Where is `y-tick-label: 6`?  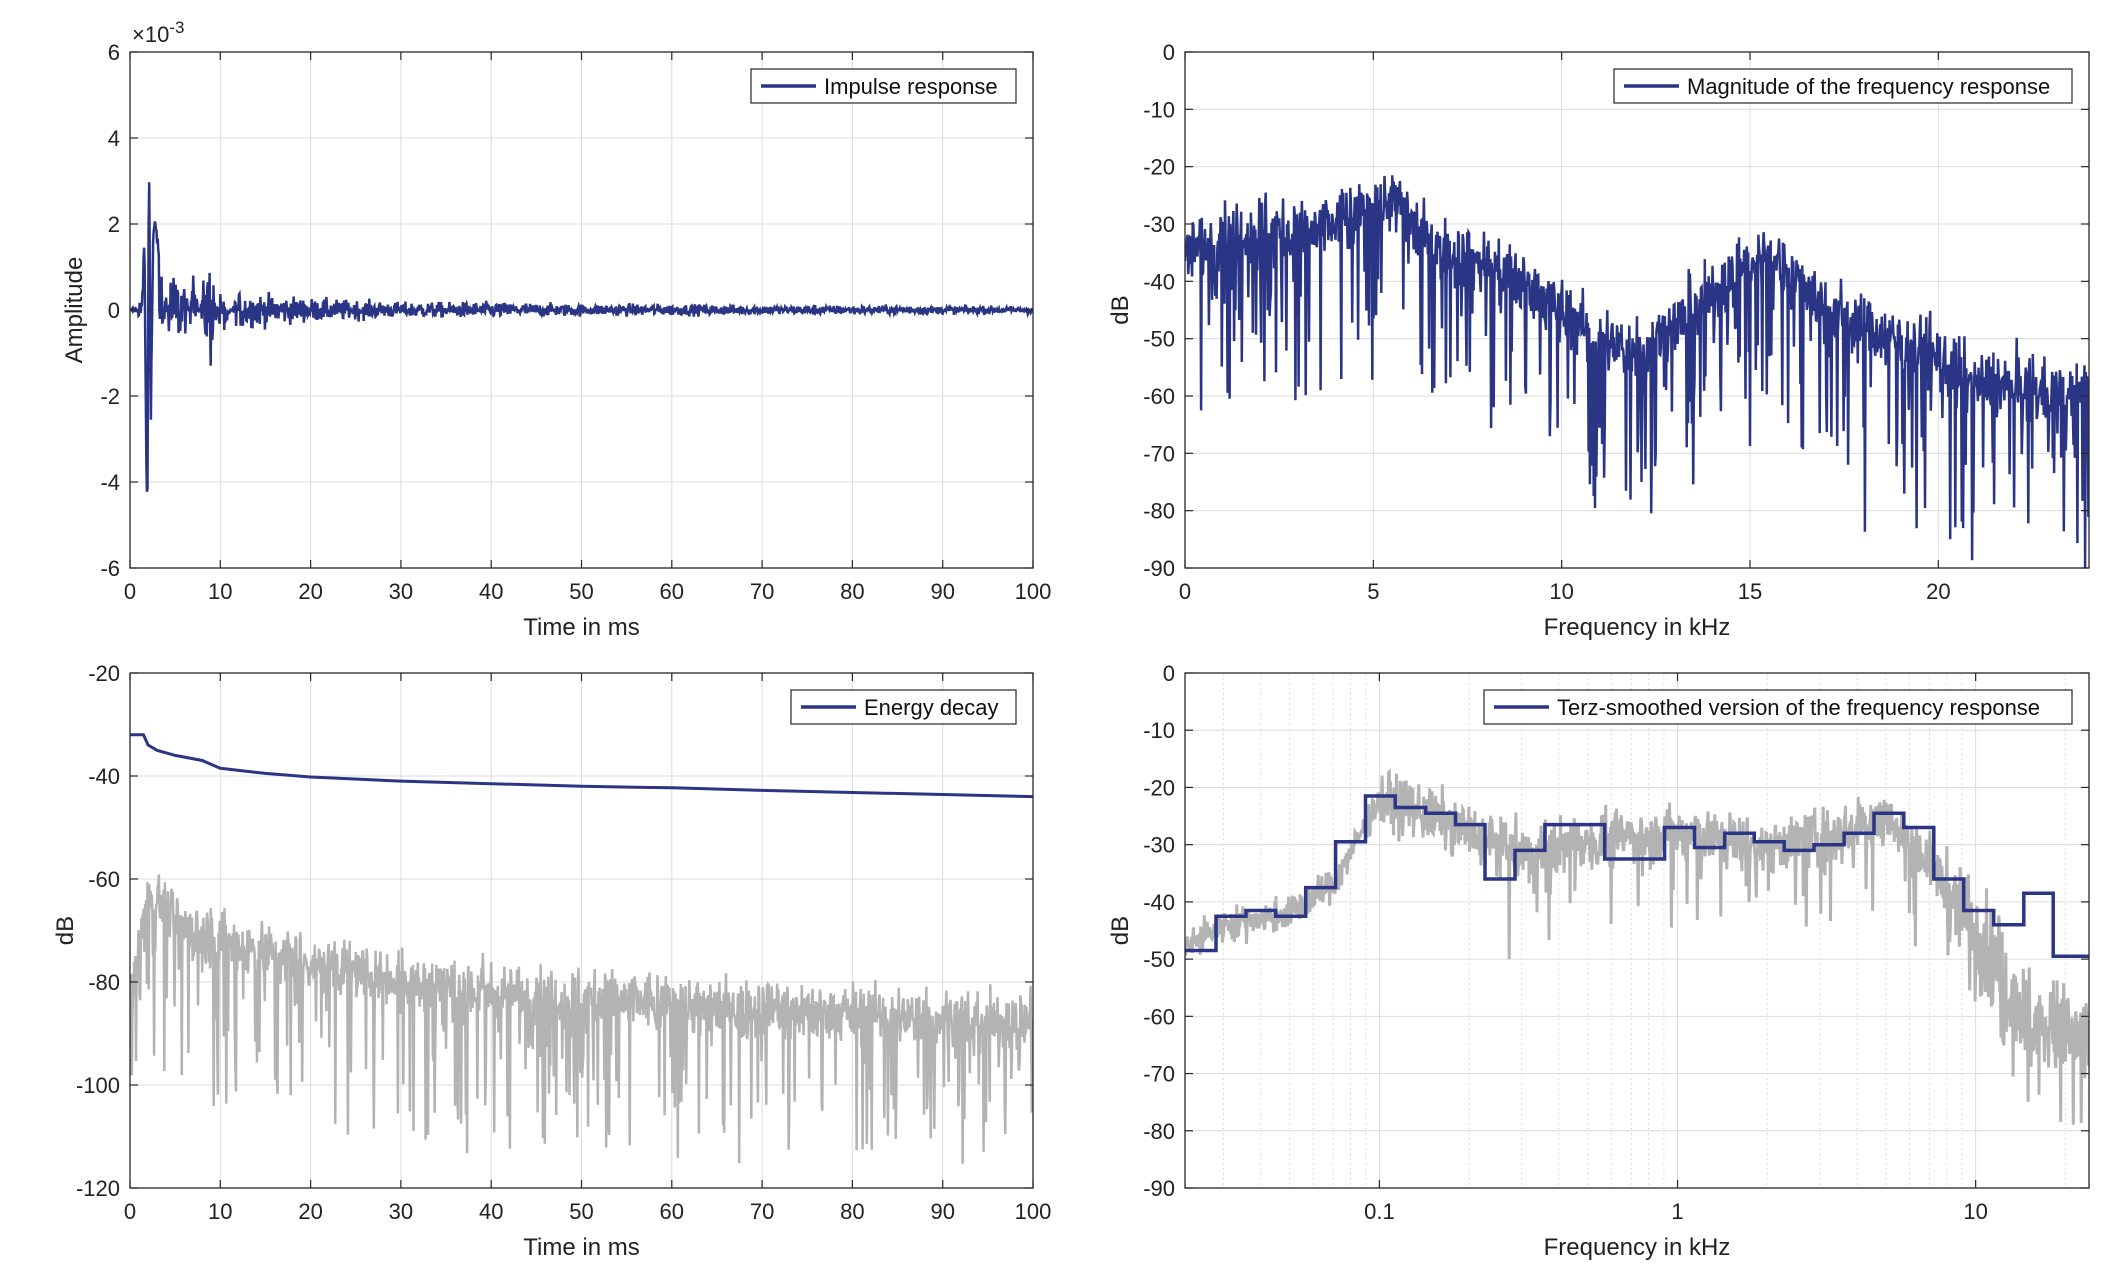
y-tick-label: 6 is located at coordinates (114, 52).